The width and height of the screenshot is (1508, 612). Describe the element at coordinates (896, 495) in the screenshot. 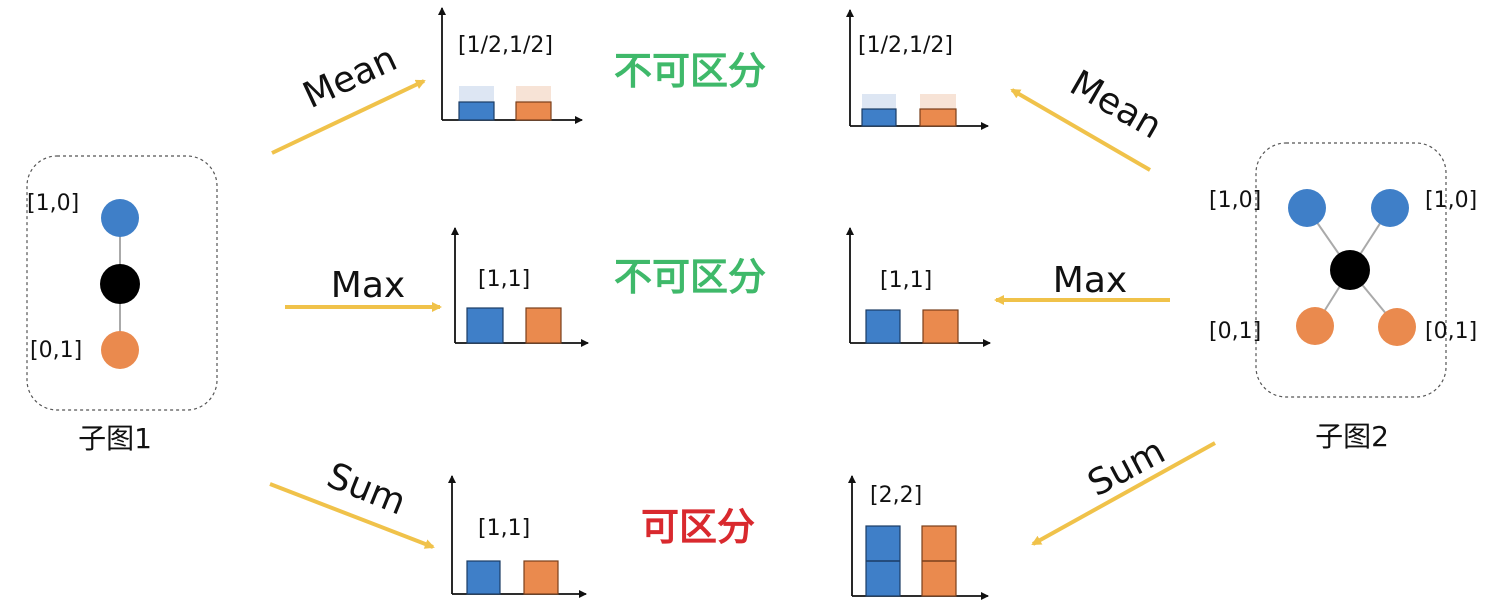

I see `sum-right-value-label: [2,2]` at that location.